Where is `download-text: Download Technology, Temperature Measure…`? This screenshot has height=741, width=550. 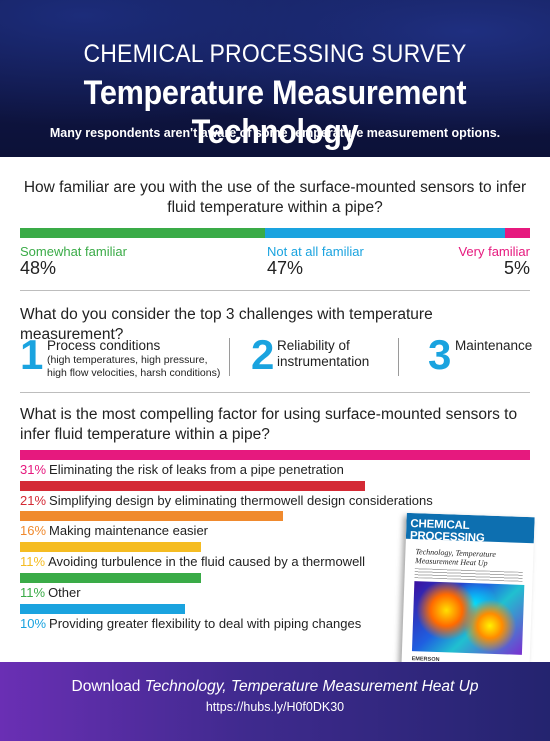 download-text: Download Technology, Temperature Measure… is located at coordinates (275, 687).